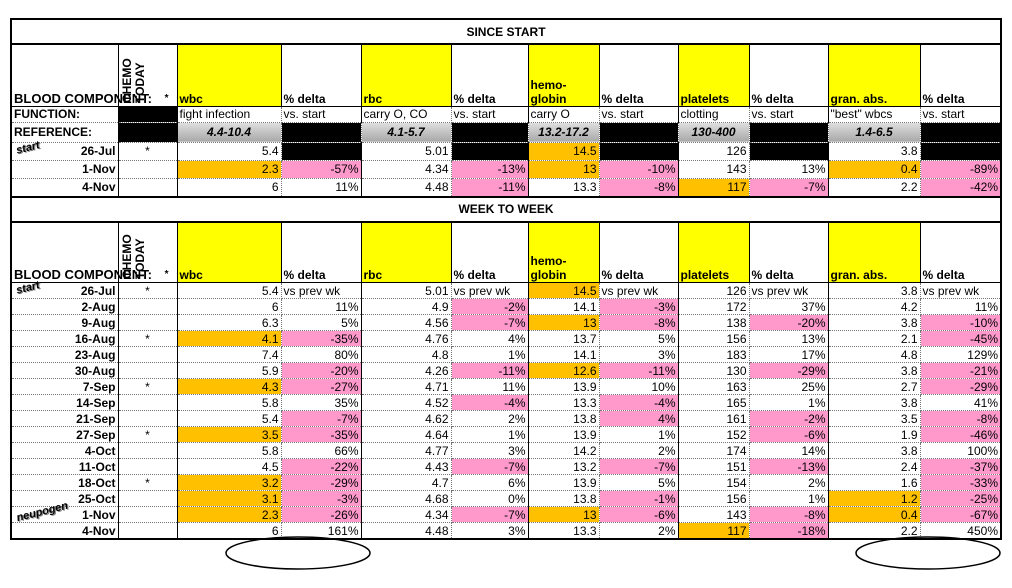 Image resolution: width=1012 pixels, height=588 pixels. I want to click on cell: 4.7, so click(406, 482).